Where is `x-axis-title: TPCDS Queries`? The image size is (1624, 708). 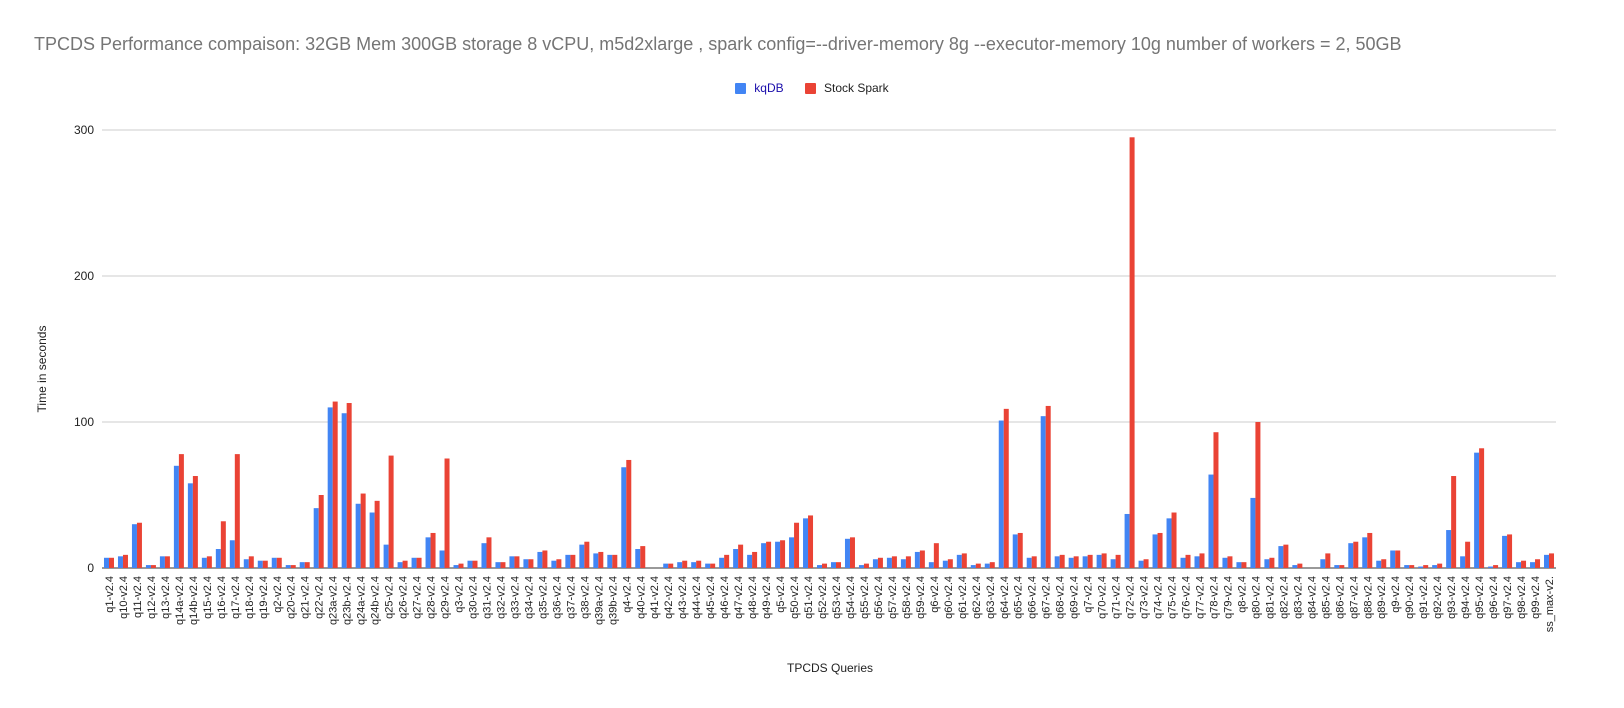
x-axis-title: TPCDS Queries is located at coordinates (830, 668).